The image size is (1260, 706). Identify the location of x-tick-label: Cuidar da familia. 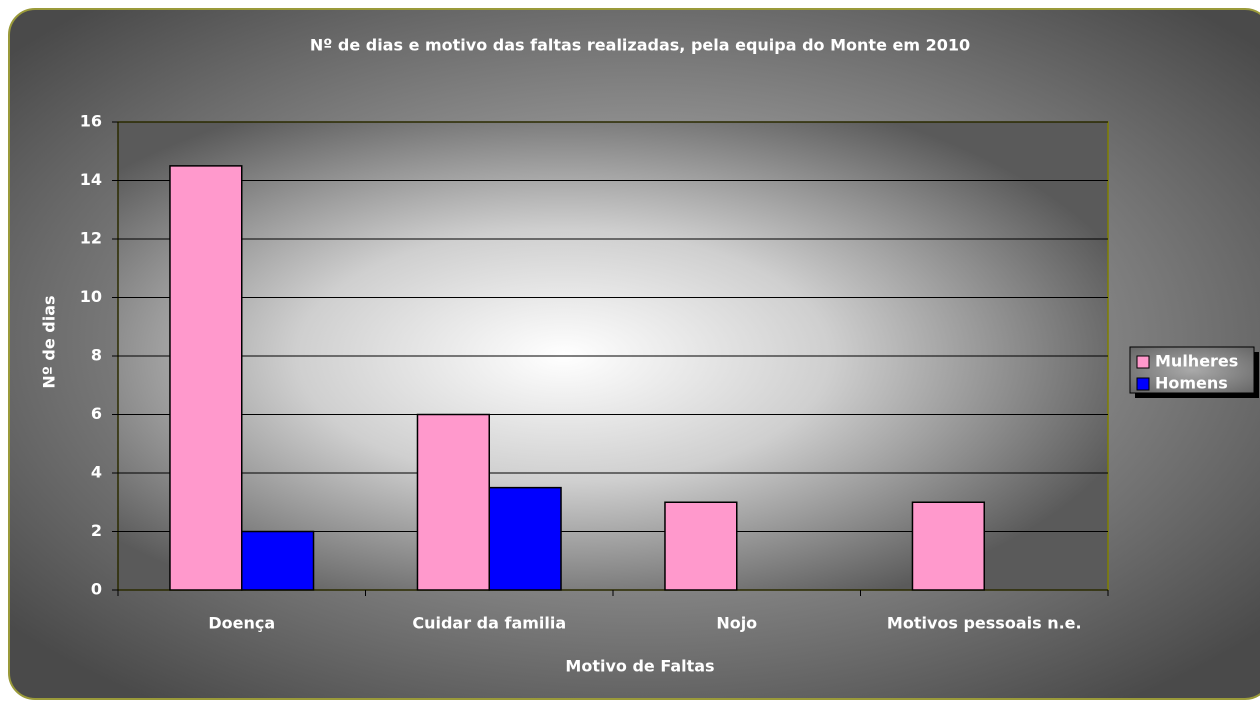
(489, 623).